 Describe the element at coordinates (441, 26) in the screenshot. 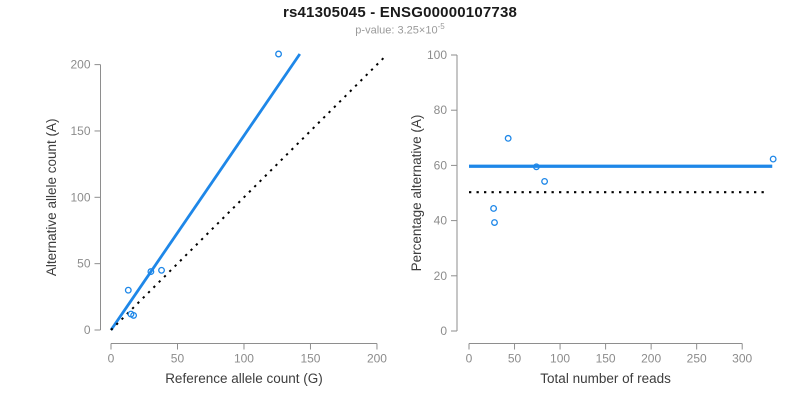

I see `p-value-exponent: -5` at that location.